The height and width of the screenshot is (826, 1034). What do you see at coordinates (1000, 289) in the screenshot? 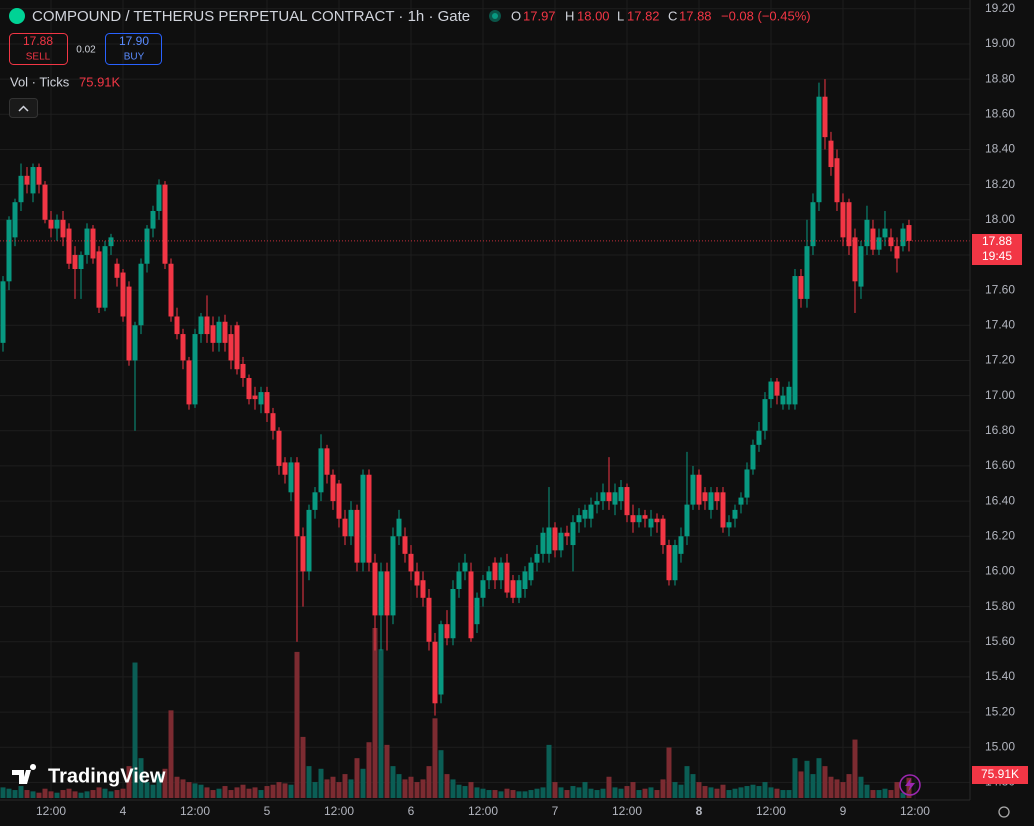
I see `y-tick-label: 17.60` at bounding box center [1000, 289].